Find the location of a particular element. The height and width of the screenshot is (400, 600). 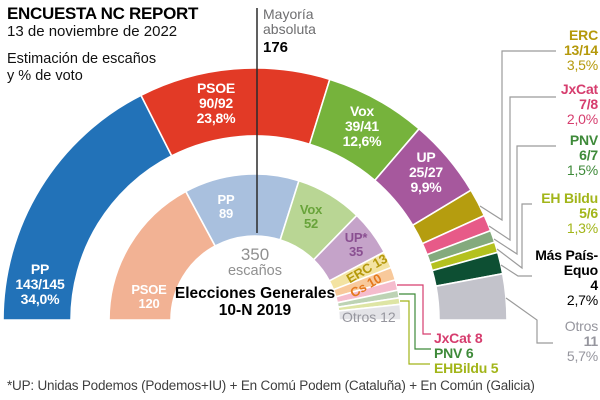

legend-jxcat-2019: JxCat 8 is located at coordinates (458, 338).